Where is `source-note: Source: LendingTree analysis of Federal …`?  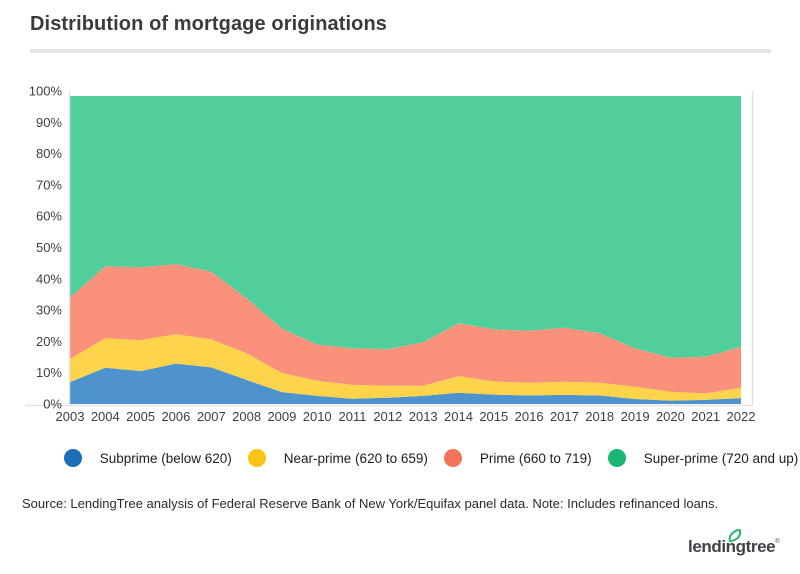
source-note: Source: LendingTree analysis of Federal … is located at coordinates (370, 503).